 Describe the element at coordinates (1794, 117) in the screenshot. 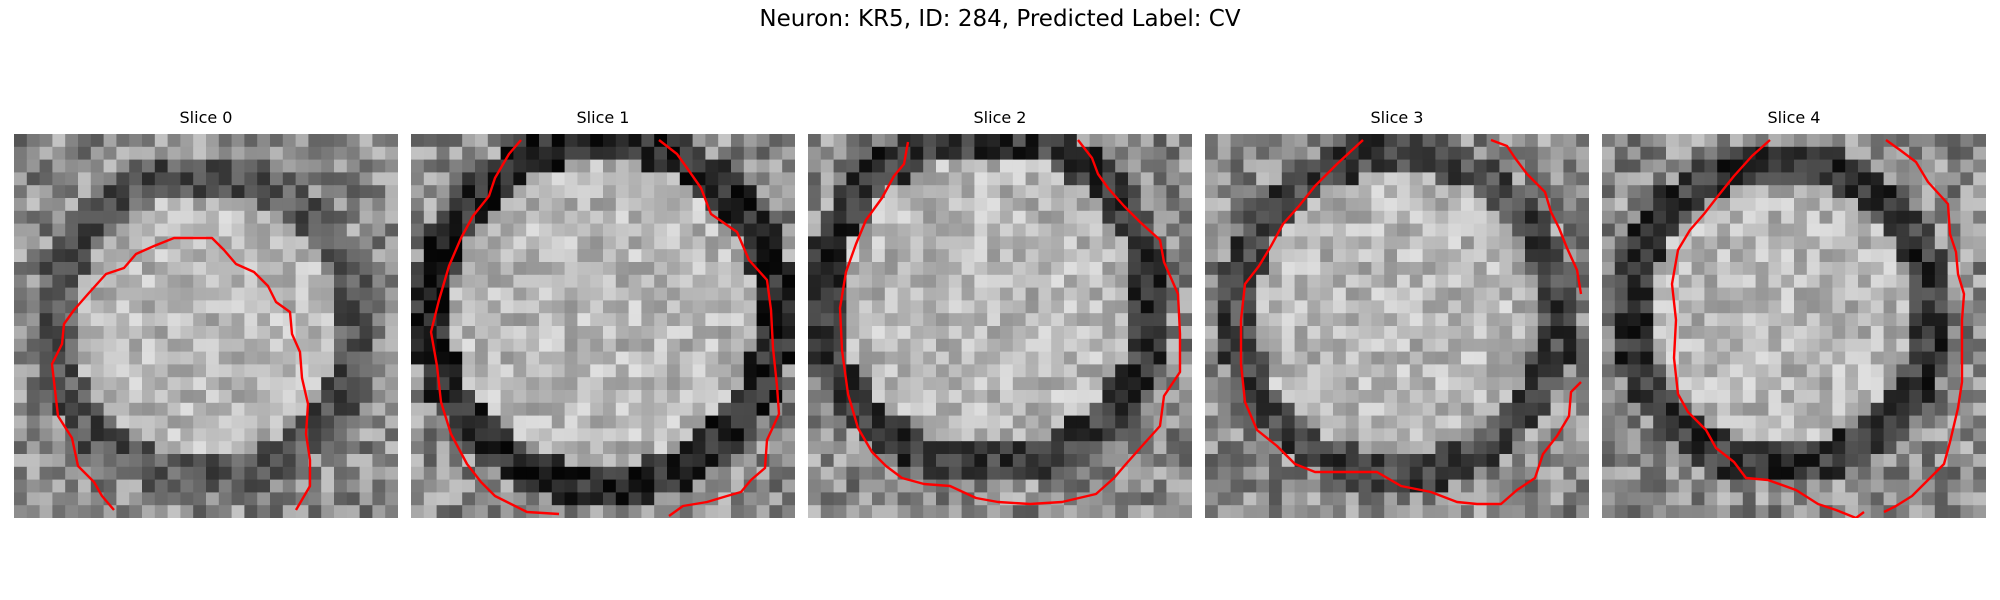

I see `slice-title: Slice 4` at that location.